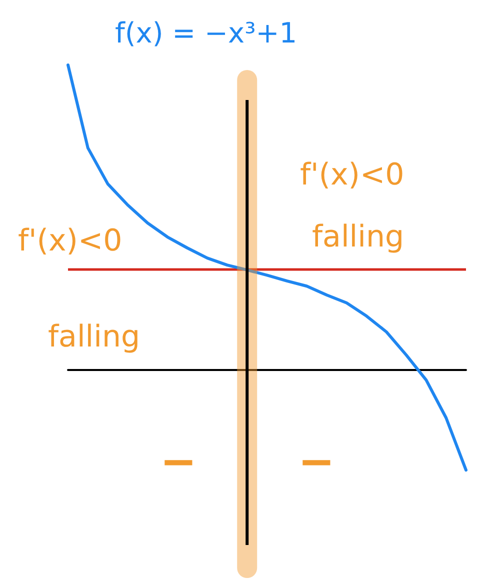 The image size is (479, 583). Describe the element at coordinates (206, 33) in the screenshot. I see `chart-title: f(x) = −x³+1` at that location.